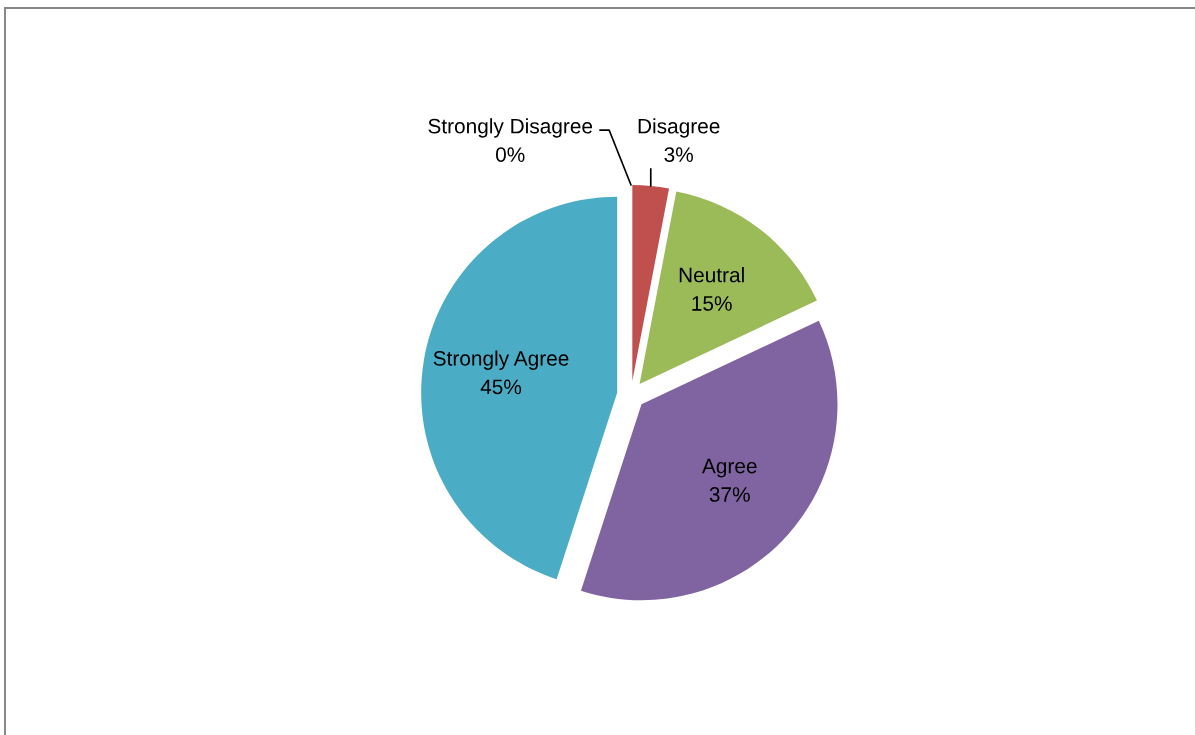 The width and height of the screenshot is (1195, 735). What do you see at coordinates (679, 128) in the screenshot?
I see `slice-label: Disagree` at bounding box center [679, 128].